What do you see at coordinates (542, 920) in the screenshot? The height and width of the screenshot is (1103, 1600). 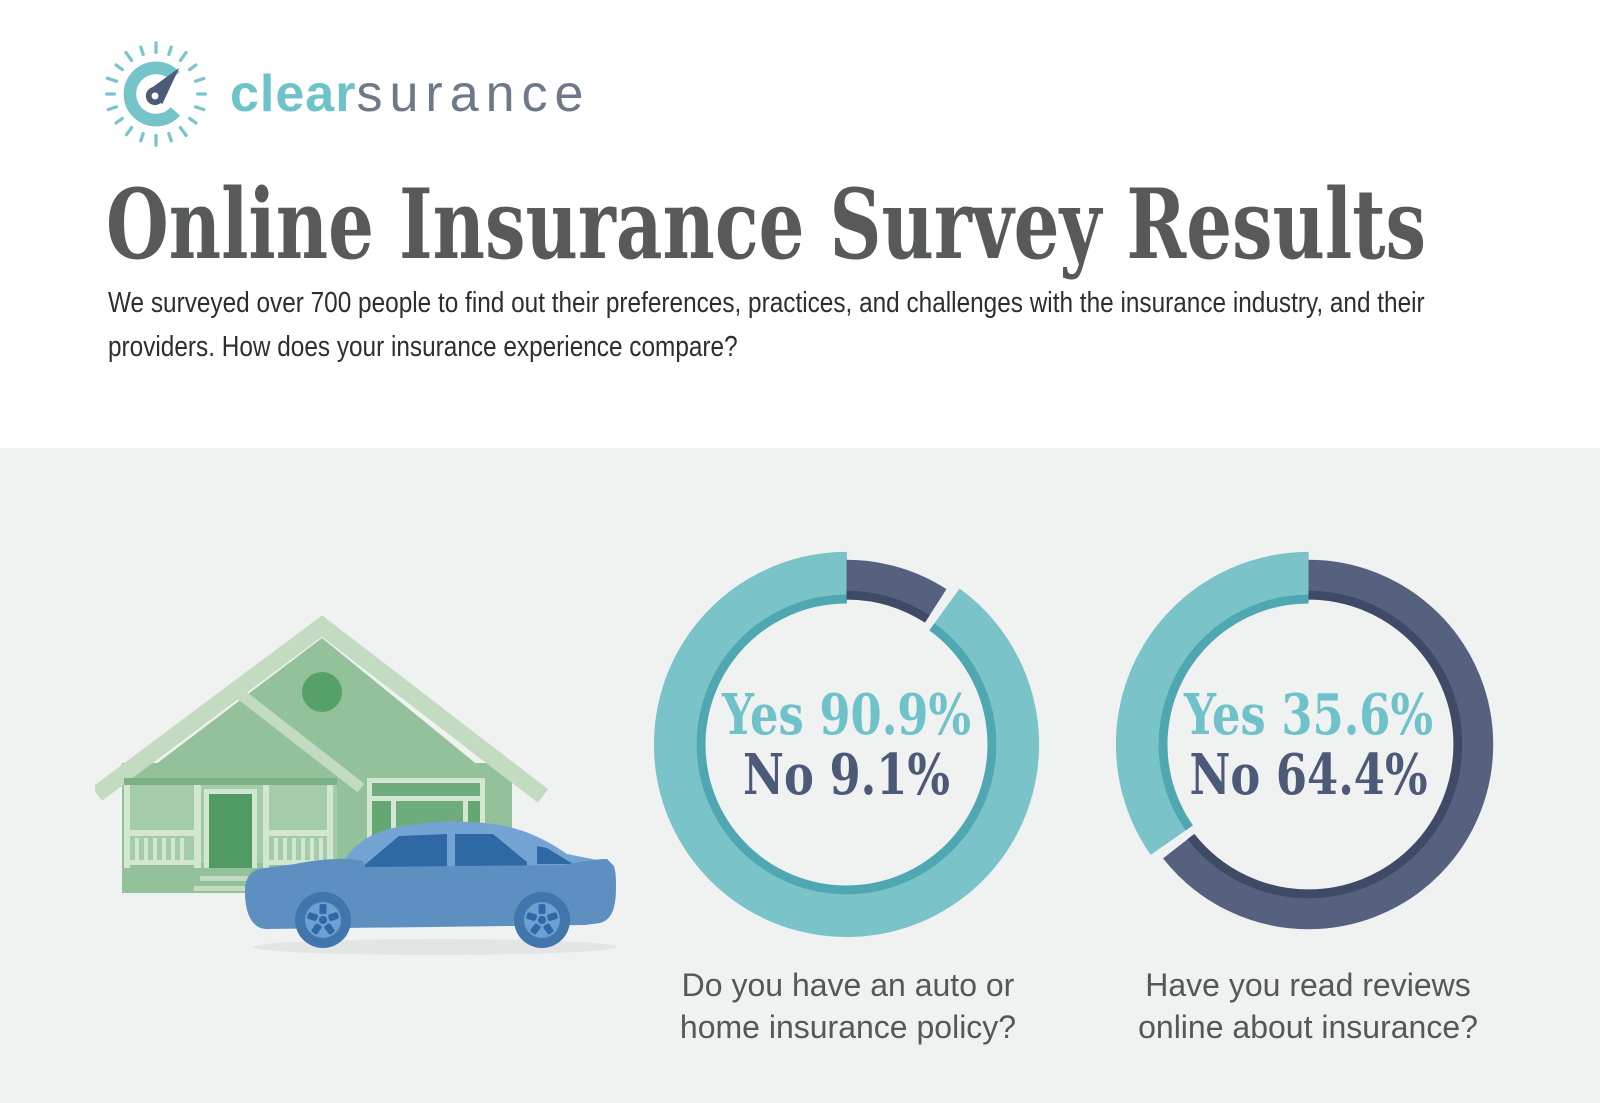 I see `rear-wheel-icon` at bounding box center [542, 920].